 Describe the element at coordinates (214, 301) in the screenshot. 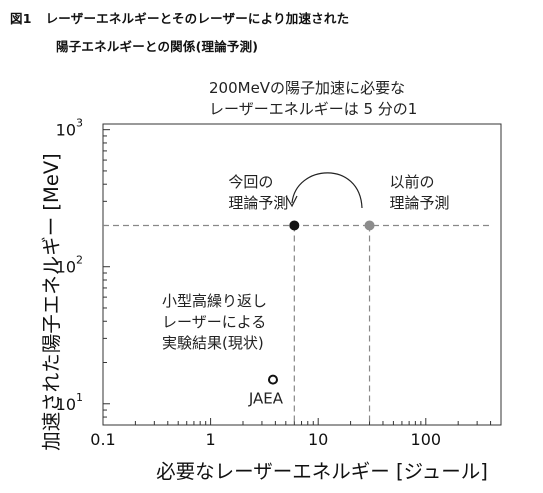

I see `experiment-note: 小型高繰り返し` at that location.